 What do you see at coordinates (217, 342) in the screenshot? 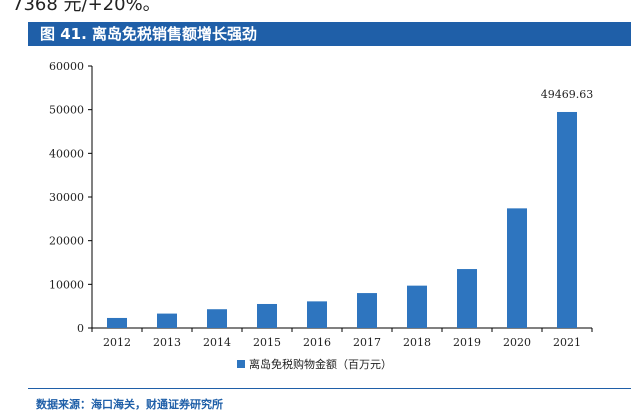
I see `x-tick-label: 2014` at bounding box center [217, 342].